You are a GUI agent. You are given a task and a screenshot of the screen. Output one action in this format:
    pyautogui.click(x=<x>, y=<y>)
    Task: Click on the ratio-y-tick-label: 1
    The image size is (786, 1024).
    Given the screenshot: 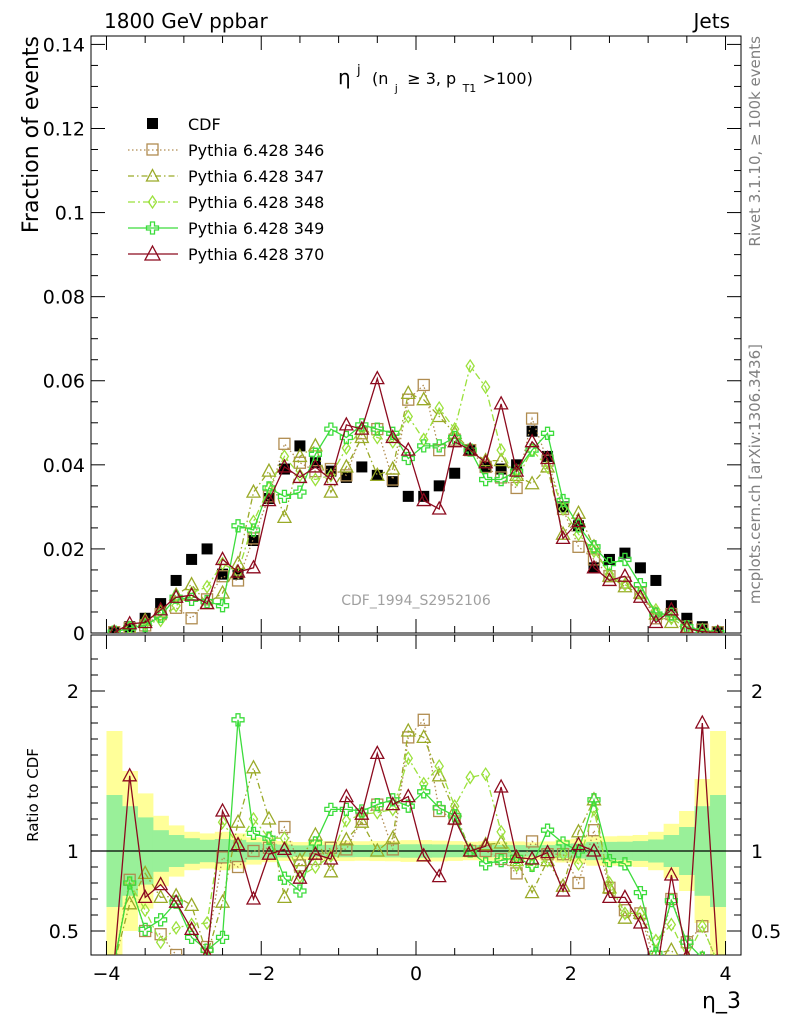 What is the action you would take?
    pyautogui.click(x=73, y=852)
    